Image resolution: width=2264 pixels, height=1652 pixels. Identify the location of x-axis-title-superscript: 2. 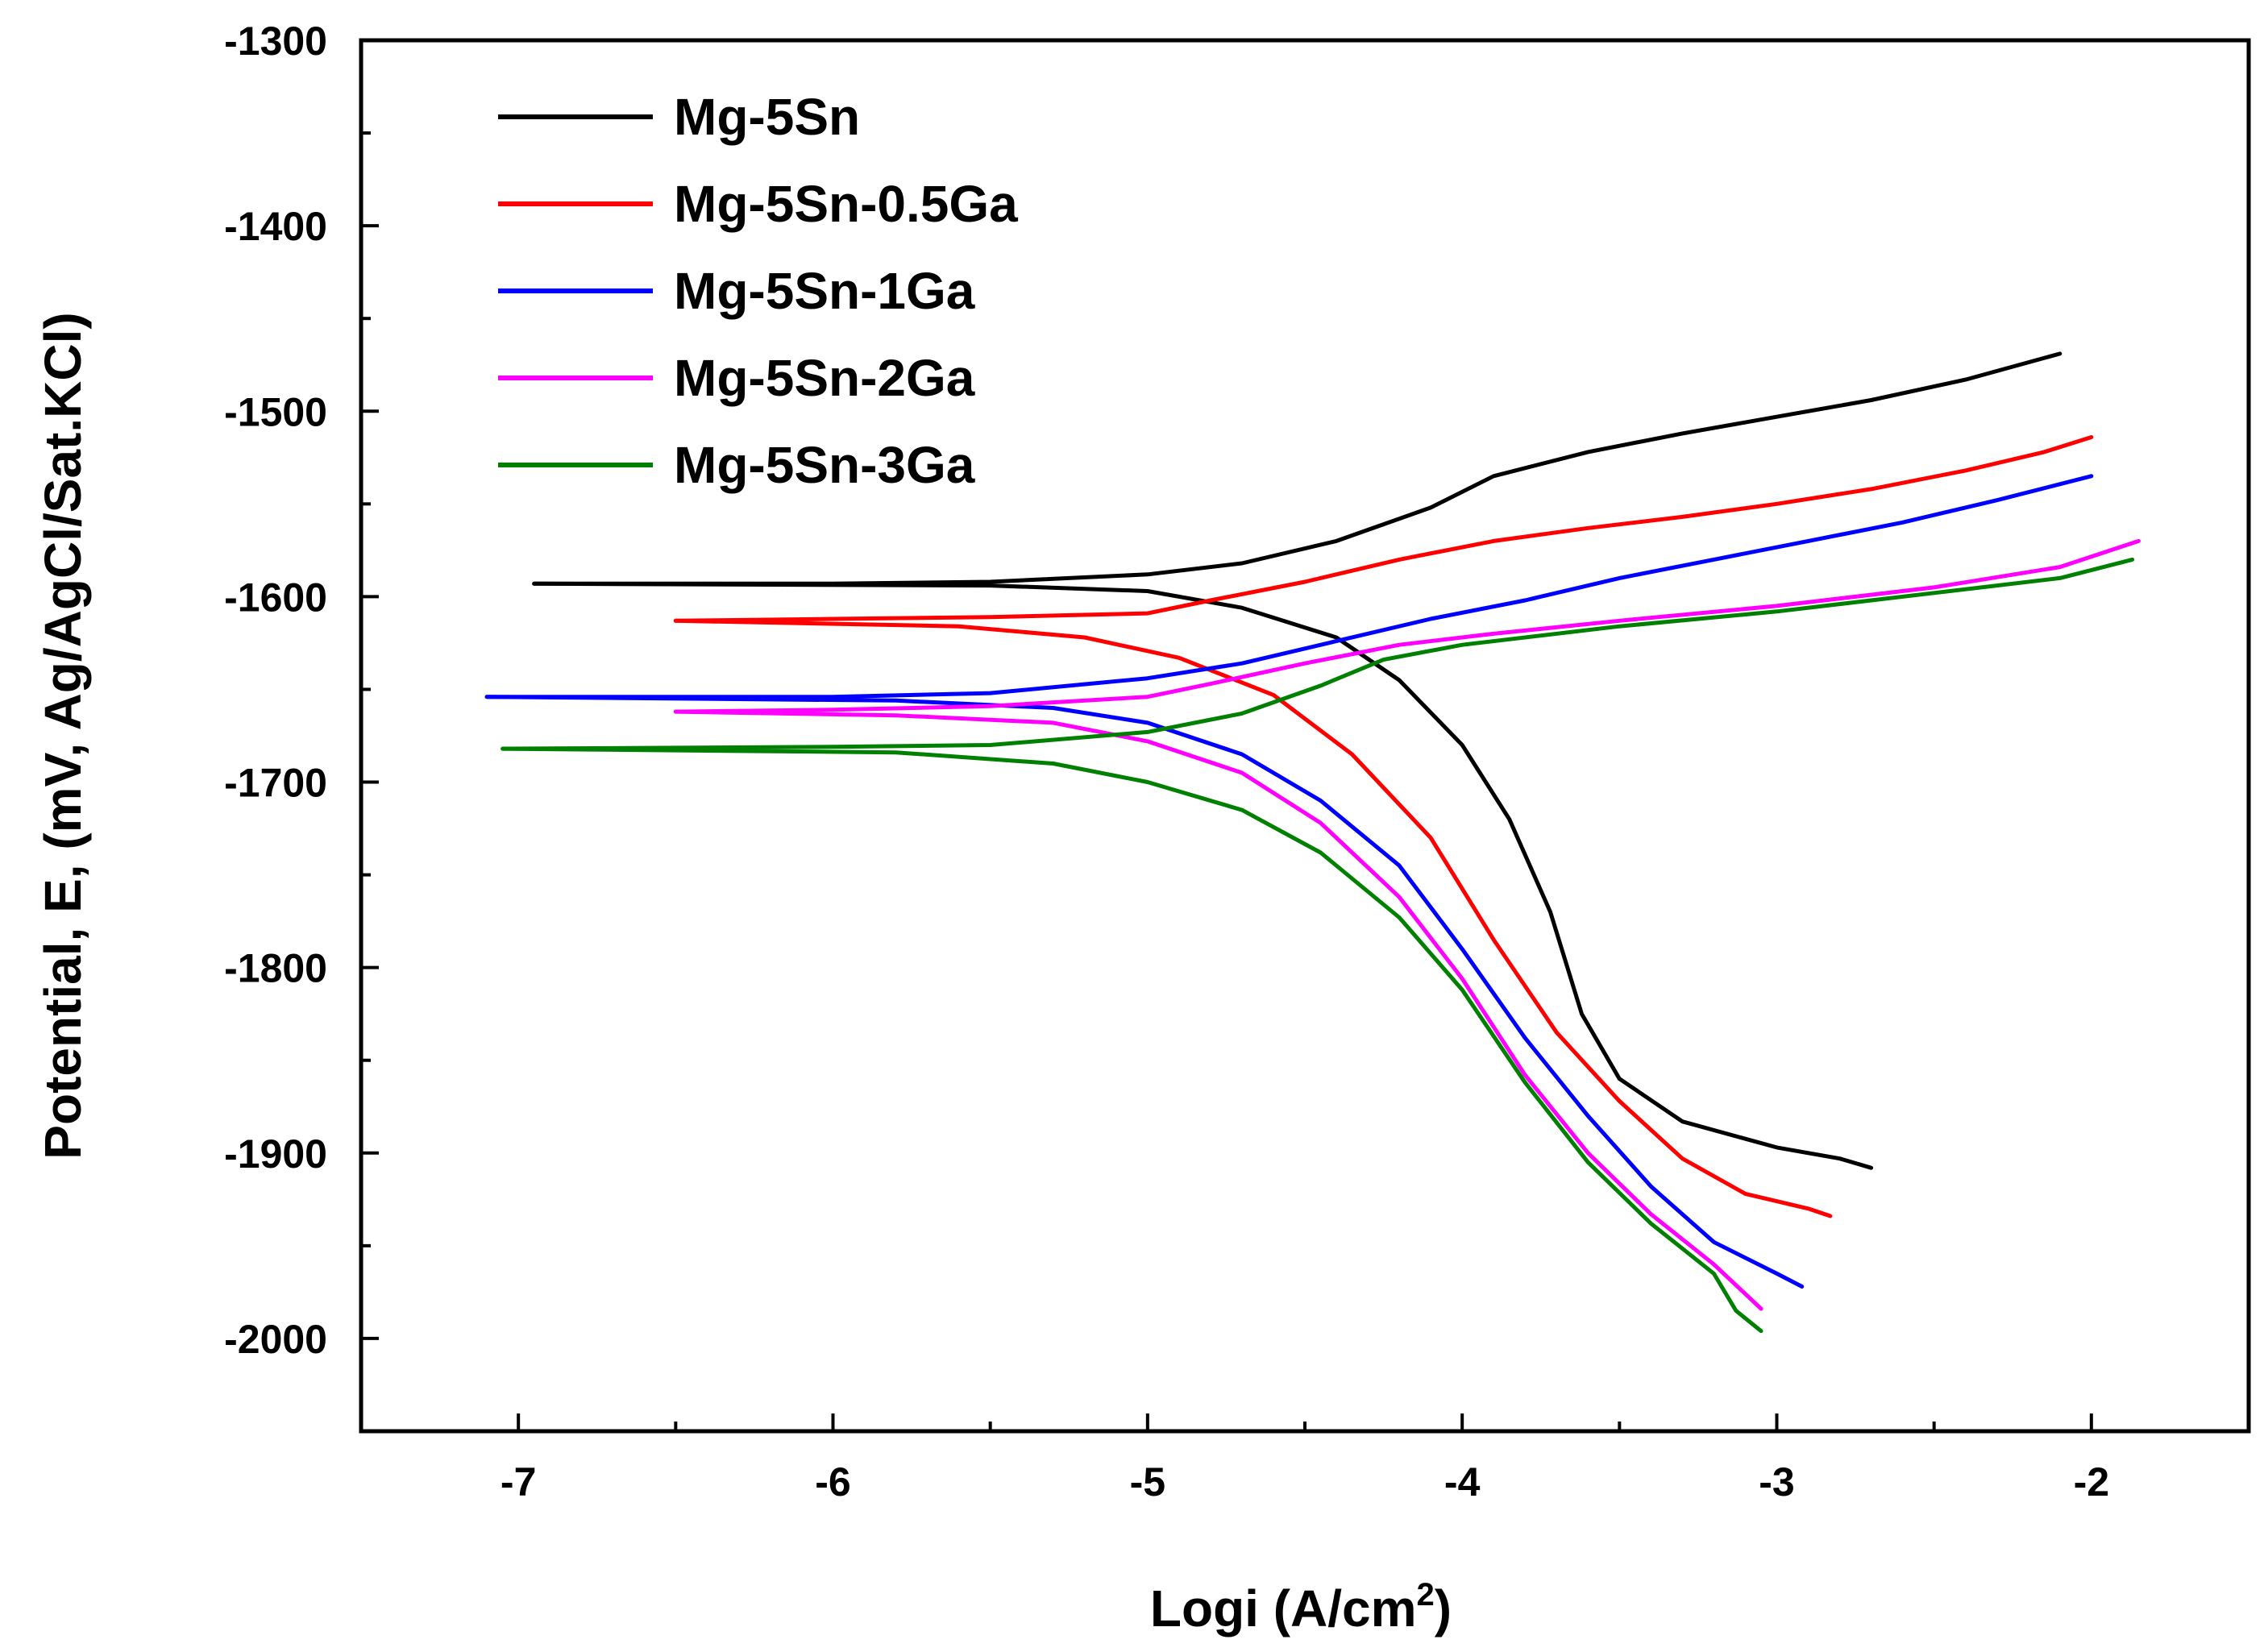
(1426, 1595).